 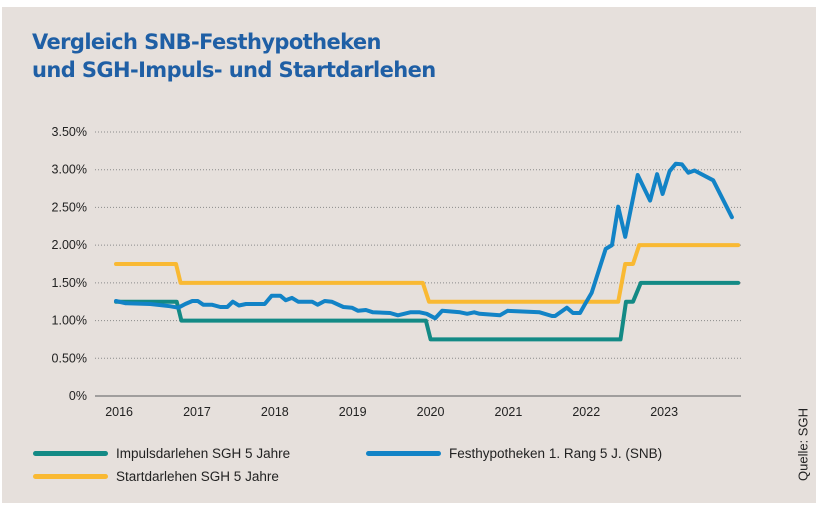 I want to click on x-tick-label: 2019, so click(x=353, y=412).